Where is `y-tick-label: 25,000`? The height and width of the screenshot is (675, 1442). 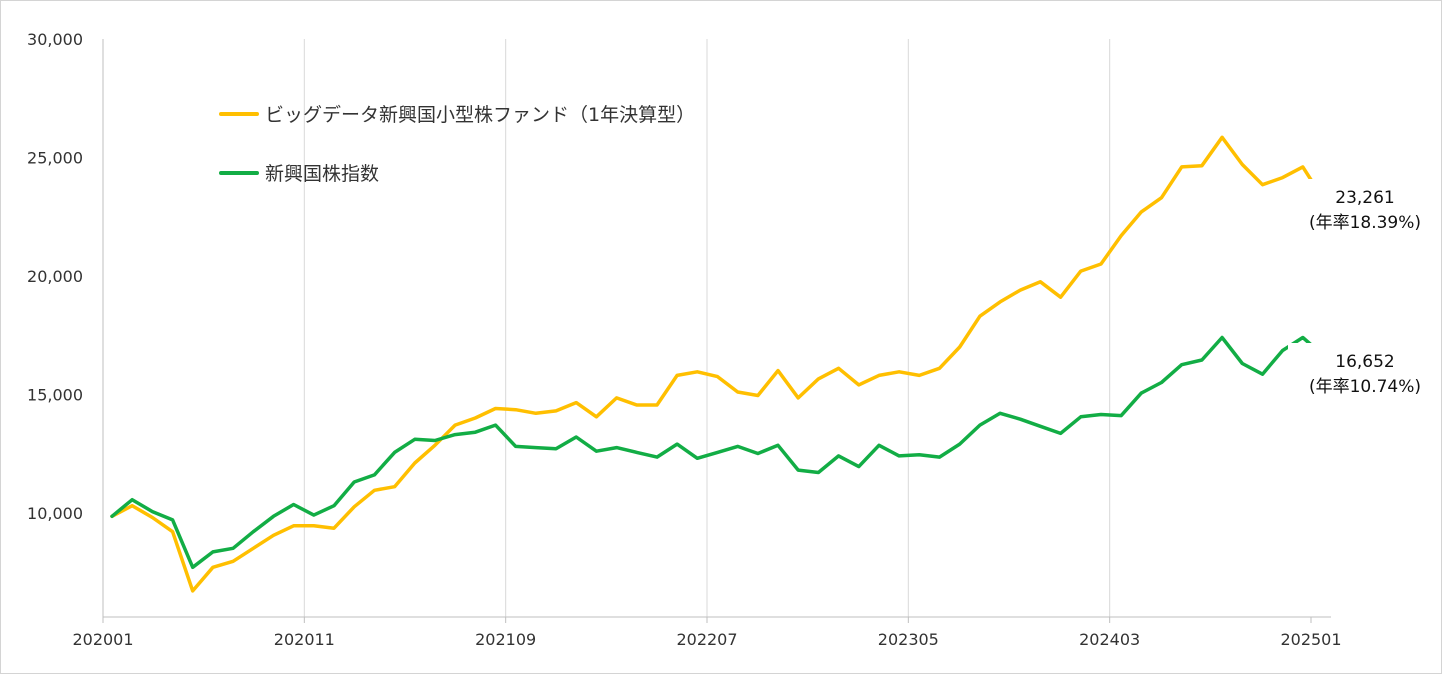 y-tick-label: 25,000 is located at coordinates (55, 157).